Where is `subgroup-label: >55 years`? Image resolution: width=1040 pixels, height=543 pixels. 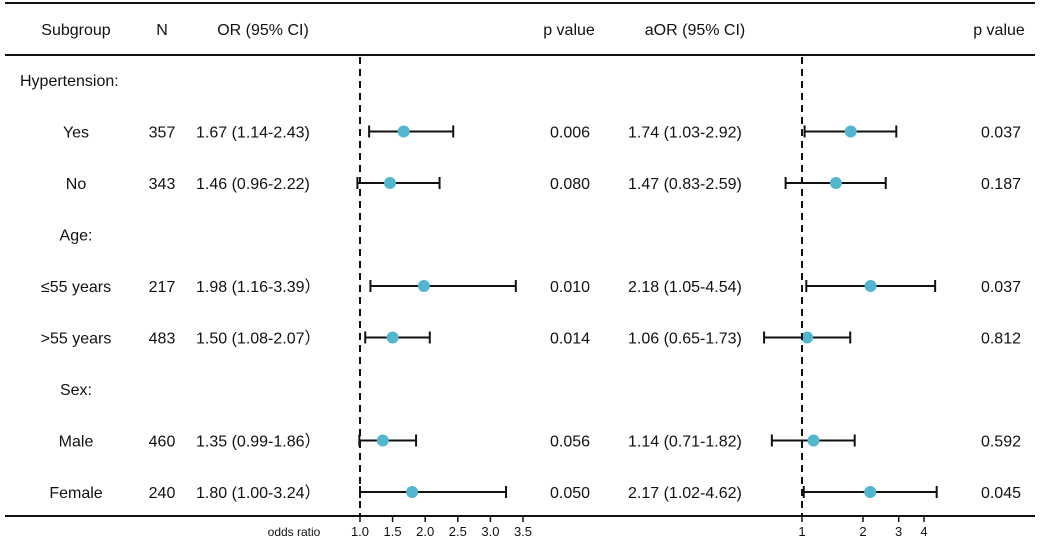
subgroup-label: >55 years is located at coordinates (76, 339).